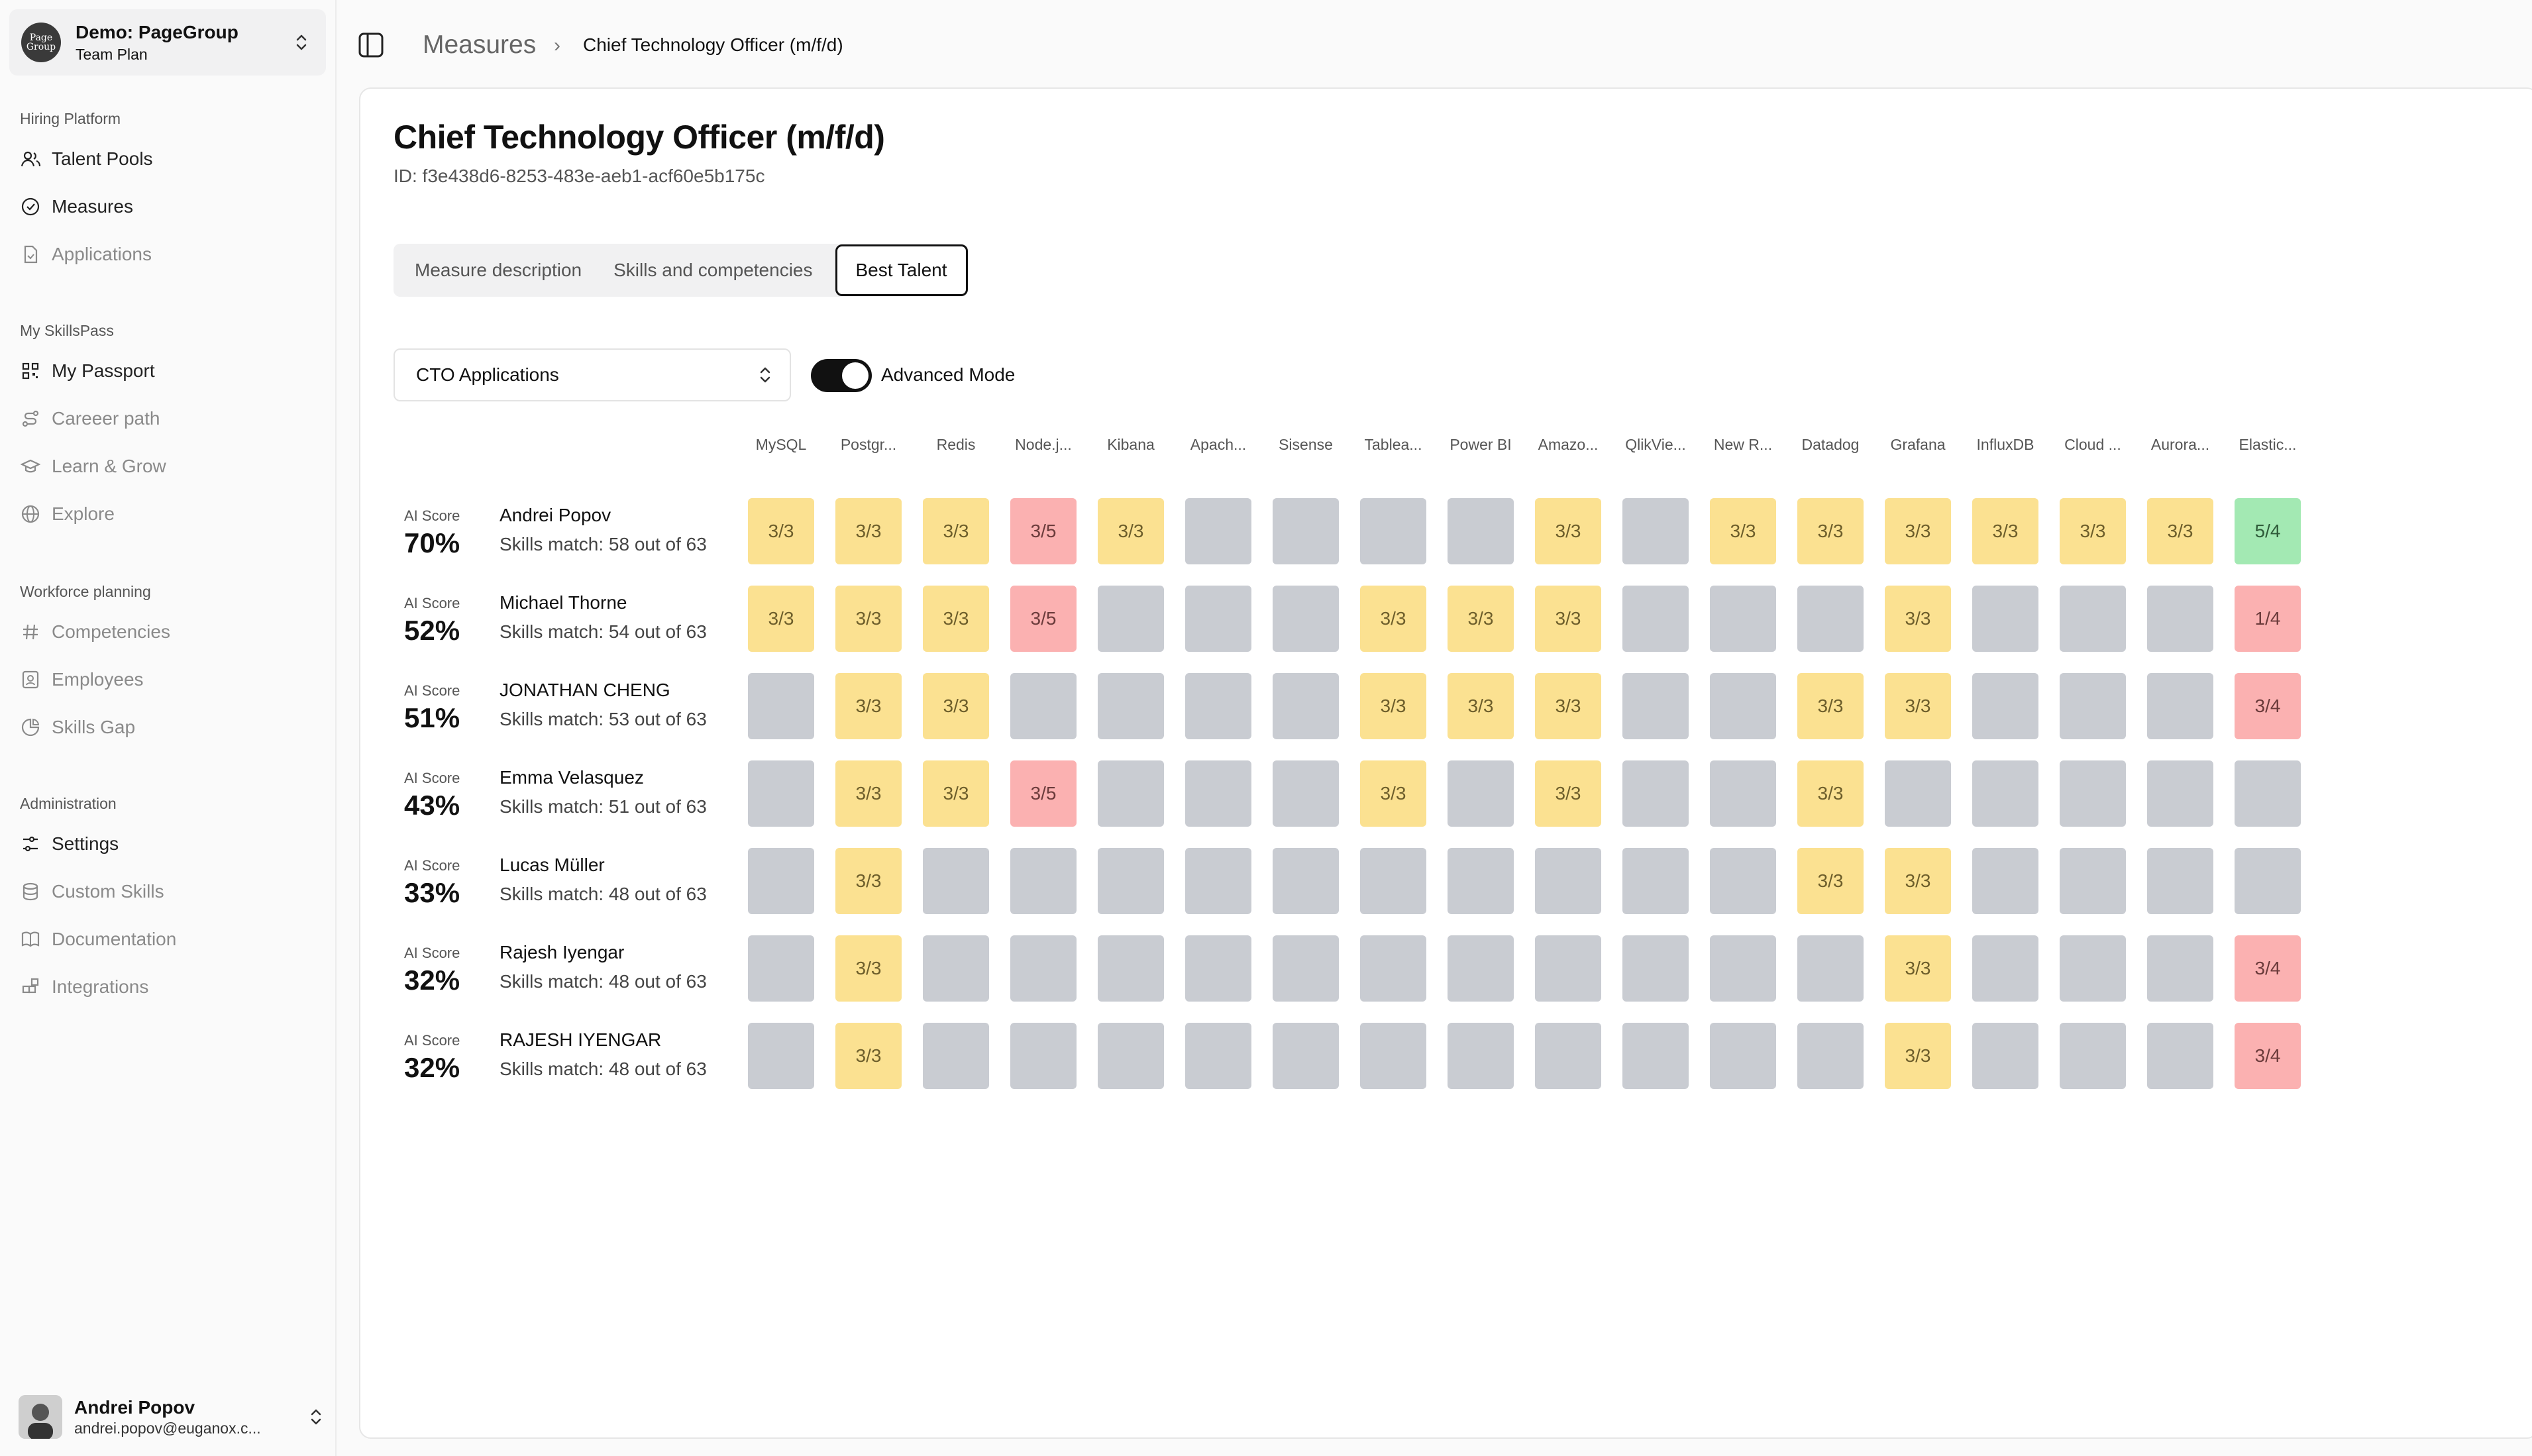 The height and width of the screenshot is (1456, 2532). Describe the element at coordinates (2268, 619) in the screenshot. I see `skill-cell: 1/4` at that location.